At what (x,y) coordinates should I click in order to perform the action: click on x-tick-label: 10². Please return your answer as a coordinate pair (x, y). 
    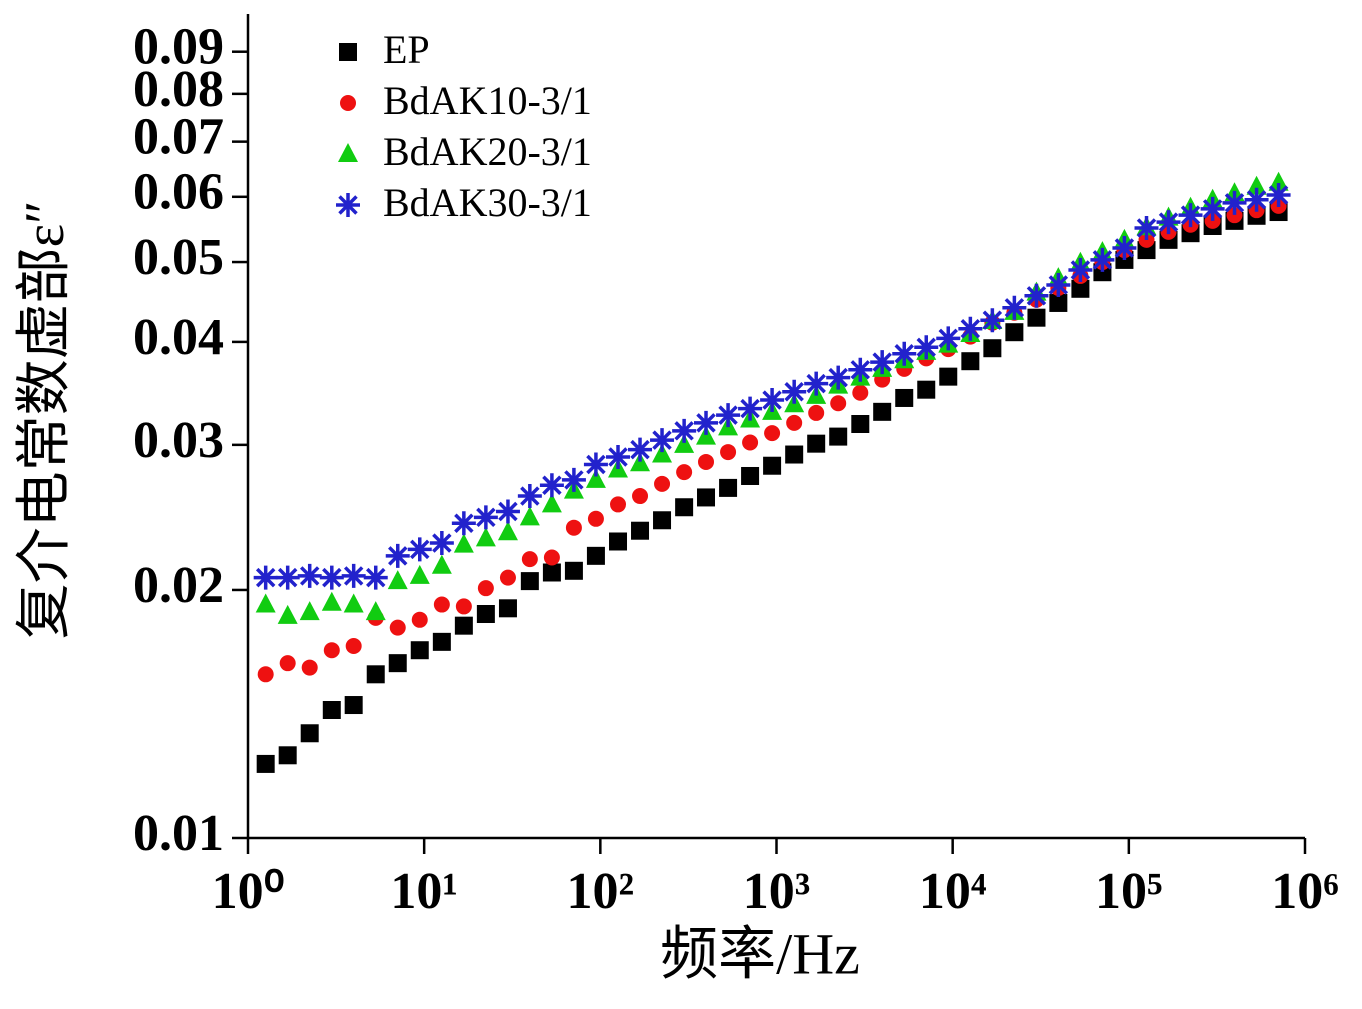
    Looking at the image, I should click on (601, 891).